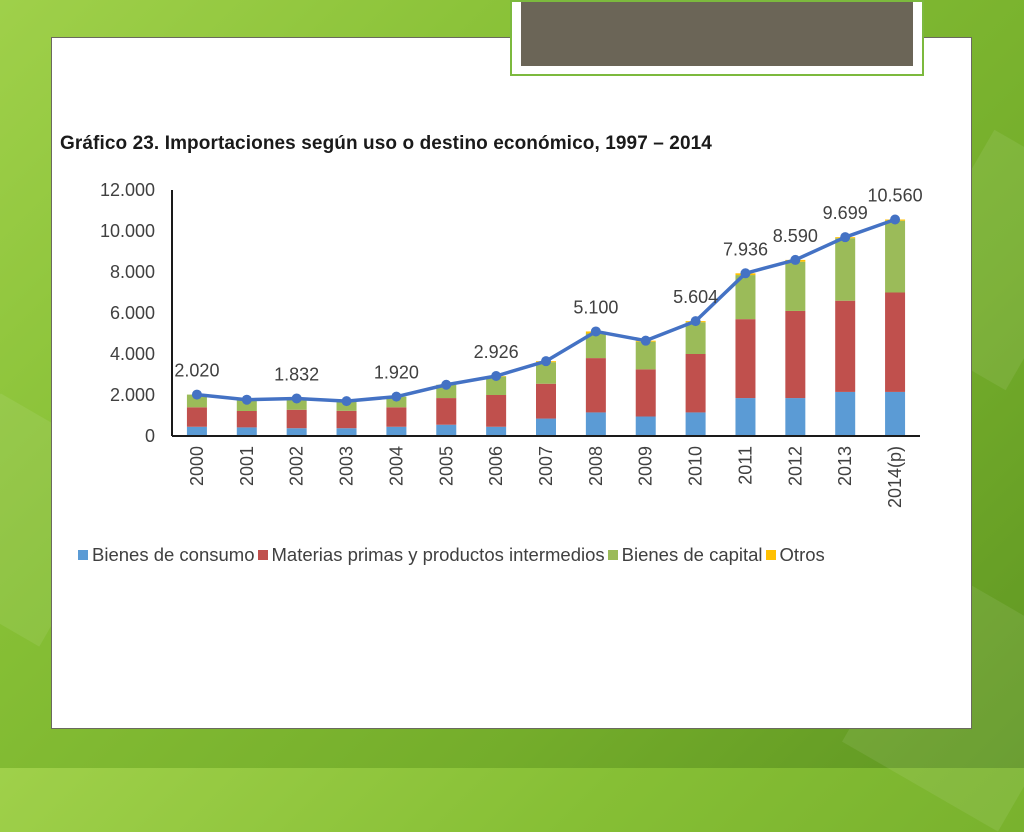 This screenshot has height=832, width=1024. Describe the element at coordinates (132, 313) in the screenshot. I see `y-tick-label: 6.000` at that location.